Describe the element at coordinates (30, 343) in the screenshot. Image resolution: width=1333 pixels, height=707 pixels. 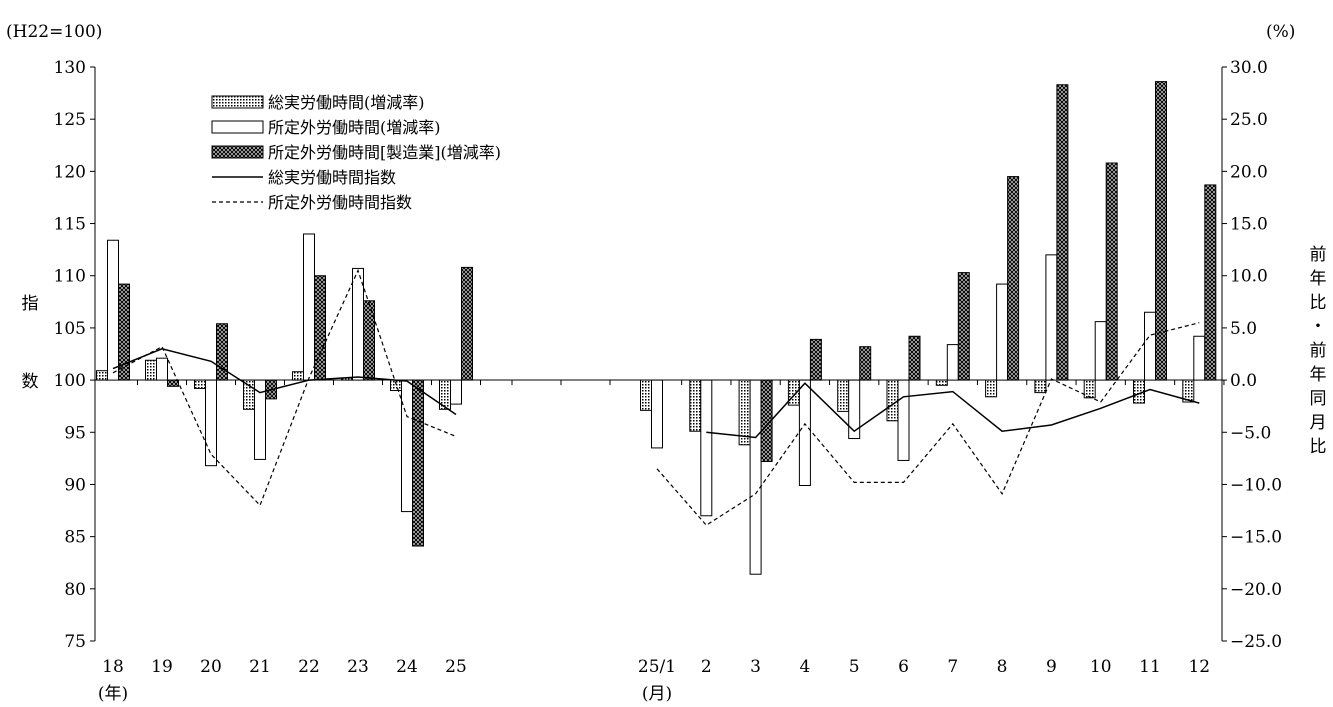
I see `left-axis-title: 指数` at that location.